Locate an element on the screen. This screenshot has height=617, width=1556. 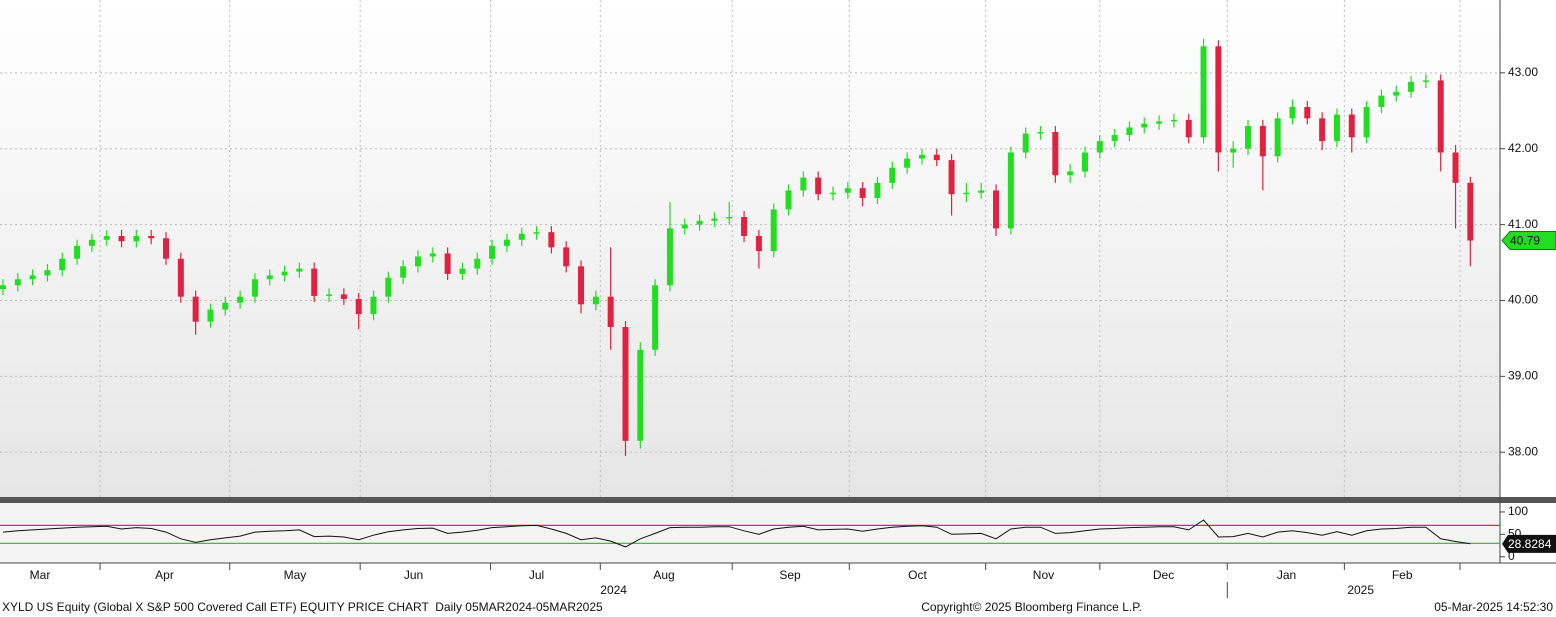
x-tick-label: Oct is located at coordinates (917, 575).